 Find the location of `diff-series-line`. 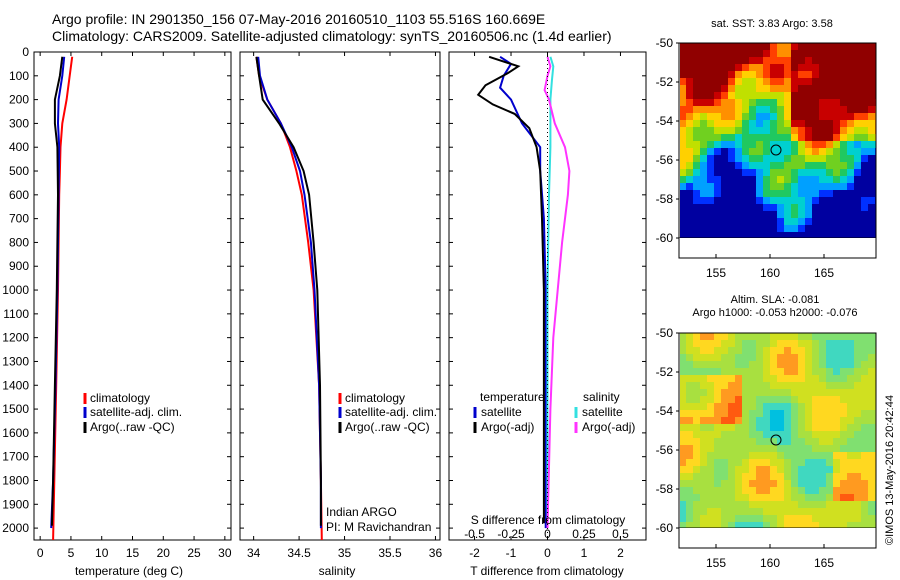

diff-series-line is located at coordinates (510, 289).